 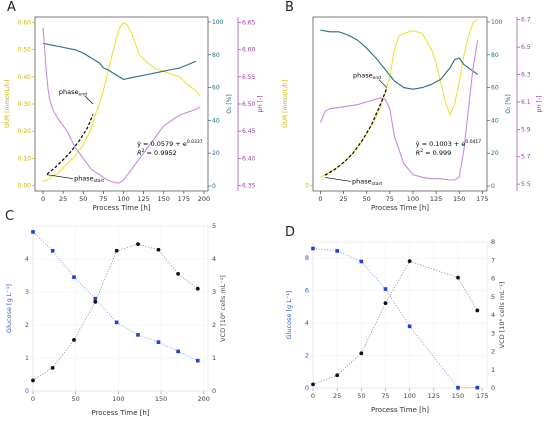 What do you see at coordinates (493, 279) in the screenshot?
I see `y-tick-label-right: 6` at bounding box center [493, 279].